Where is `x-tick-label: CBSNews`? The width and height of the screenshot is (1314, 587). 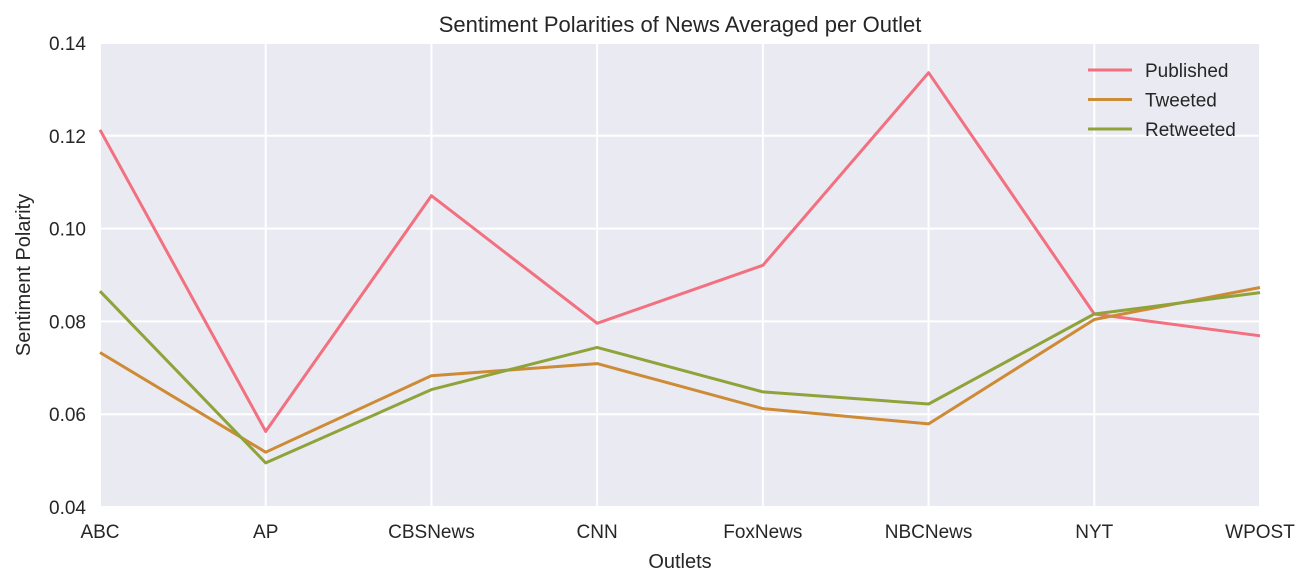 x-tick-label: CBSNews is located at coordinates (431, 532).